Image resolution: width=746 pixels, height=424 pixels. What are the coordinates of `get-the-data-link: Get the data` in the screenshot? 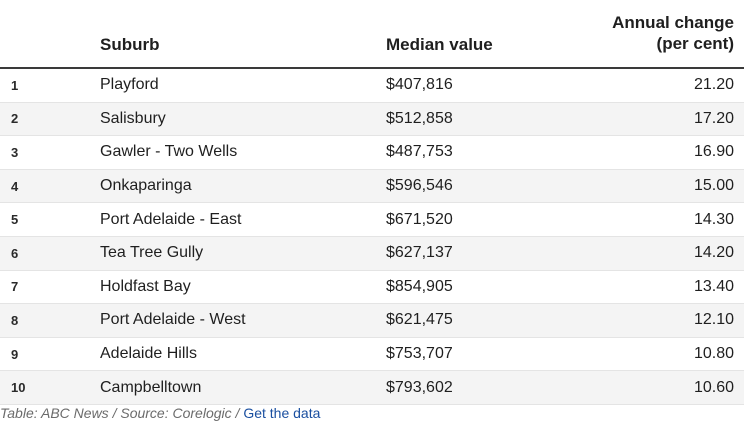 It's located at (282, 413).